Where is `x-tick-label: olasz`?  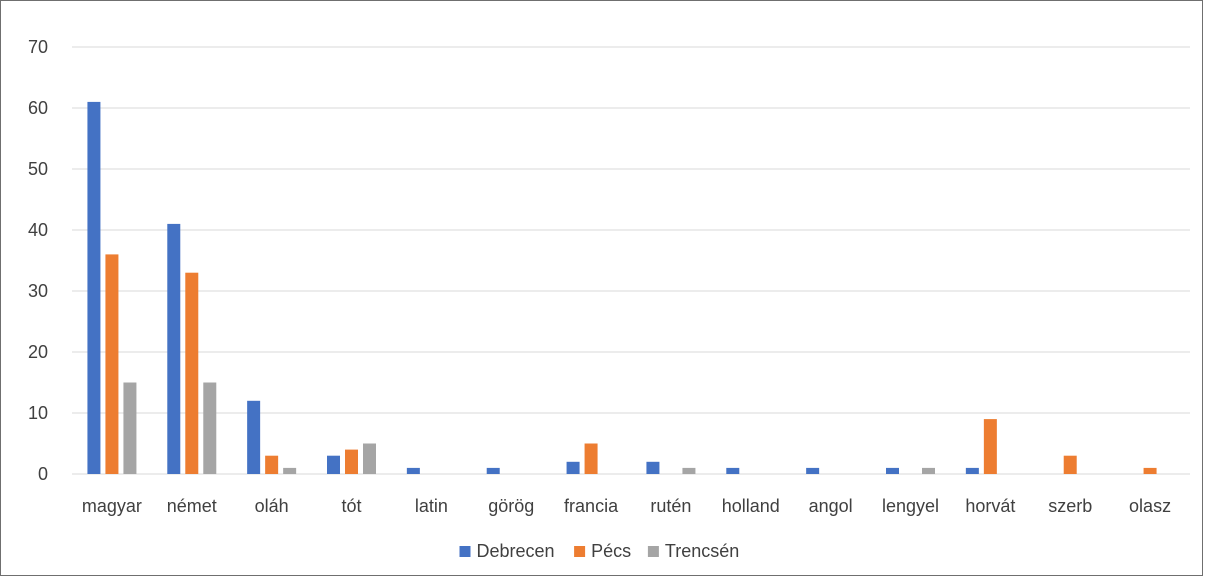 x-tick-label: olasz is located at coordinates (1150, 506).